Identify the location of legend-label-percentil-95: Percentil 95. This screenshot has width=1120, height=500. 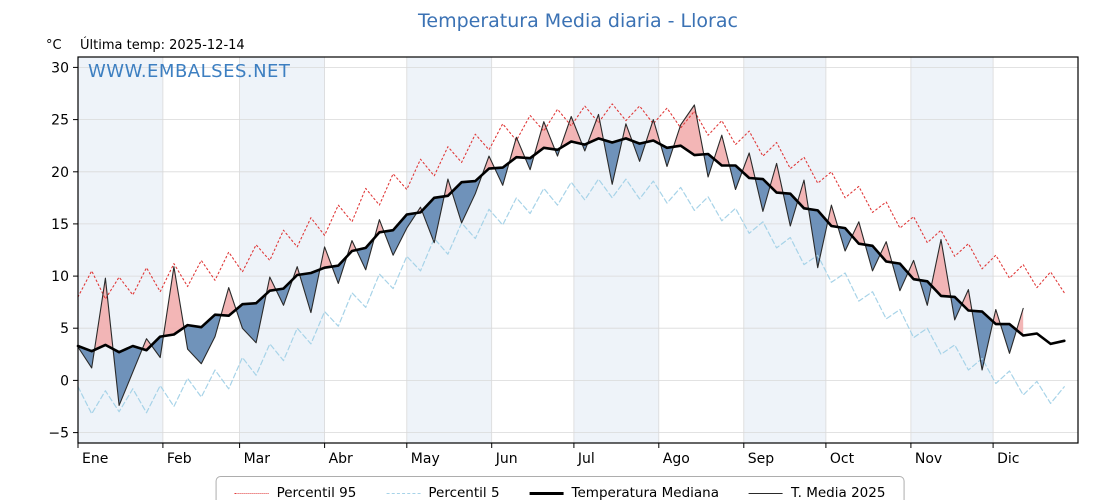
(316, 492).